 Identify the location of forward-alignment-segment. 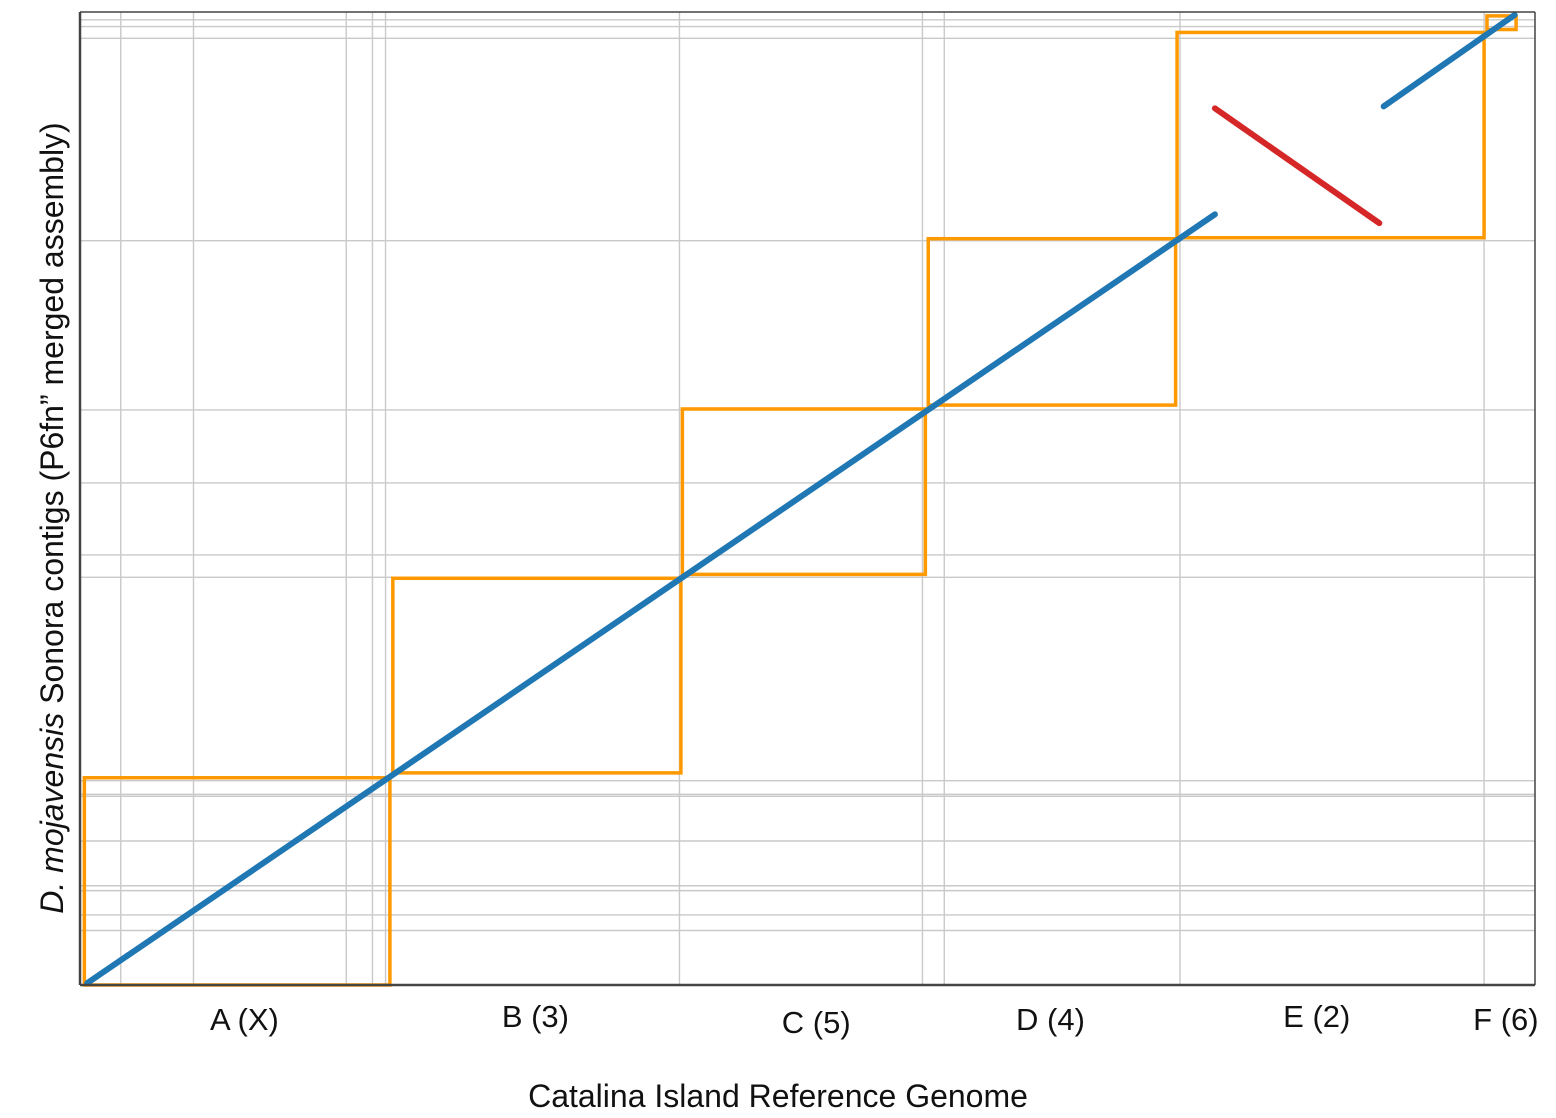
(1449, 60).